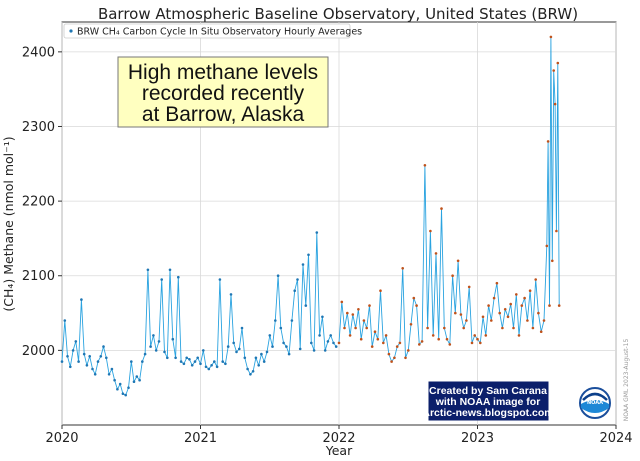  I want to click on legend-box, so click(207, 31).